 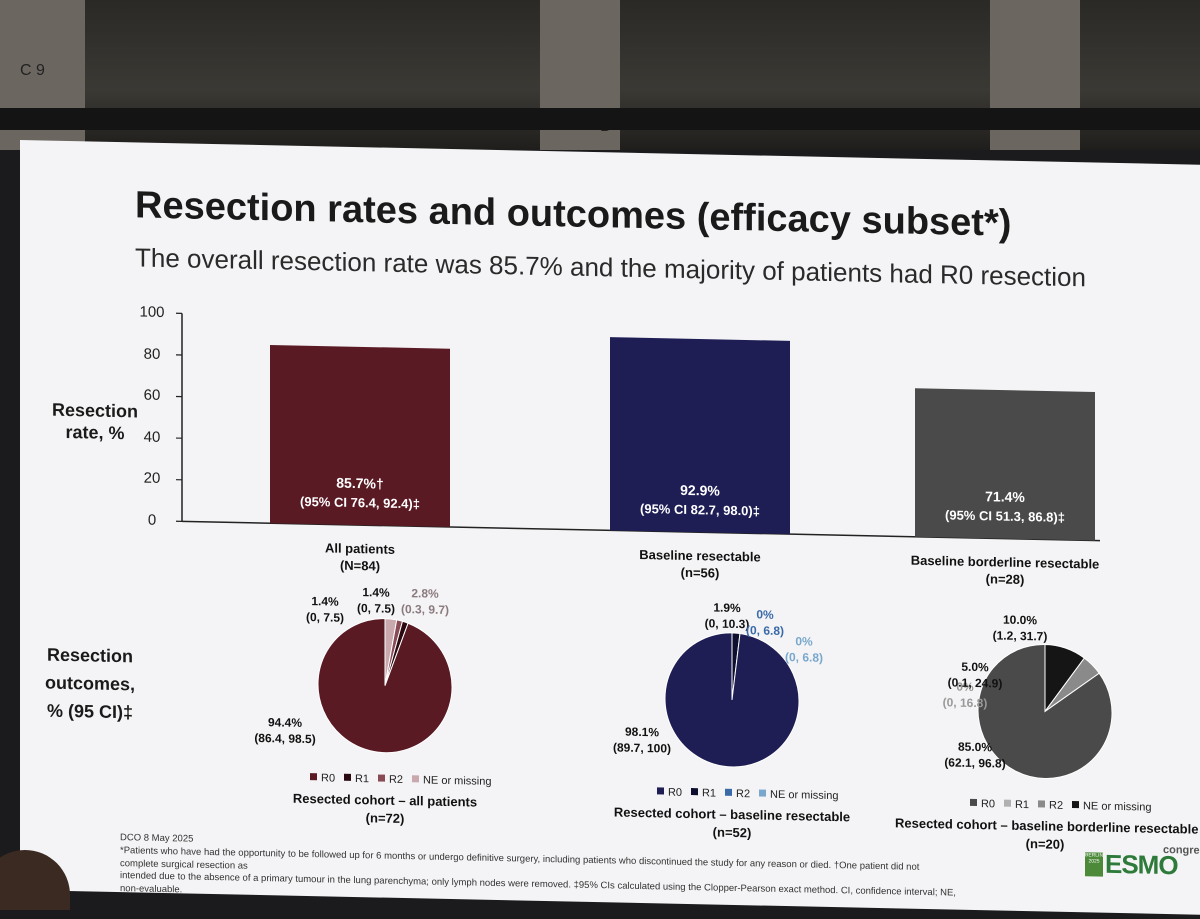 I want to click on venue-truss, so click(x=600, y=119).